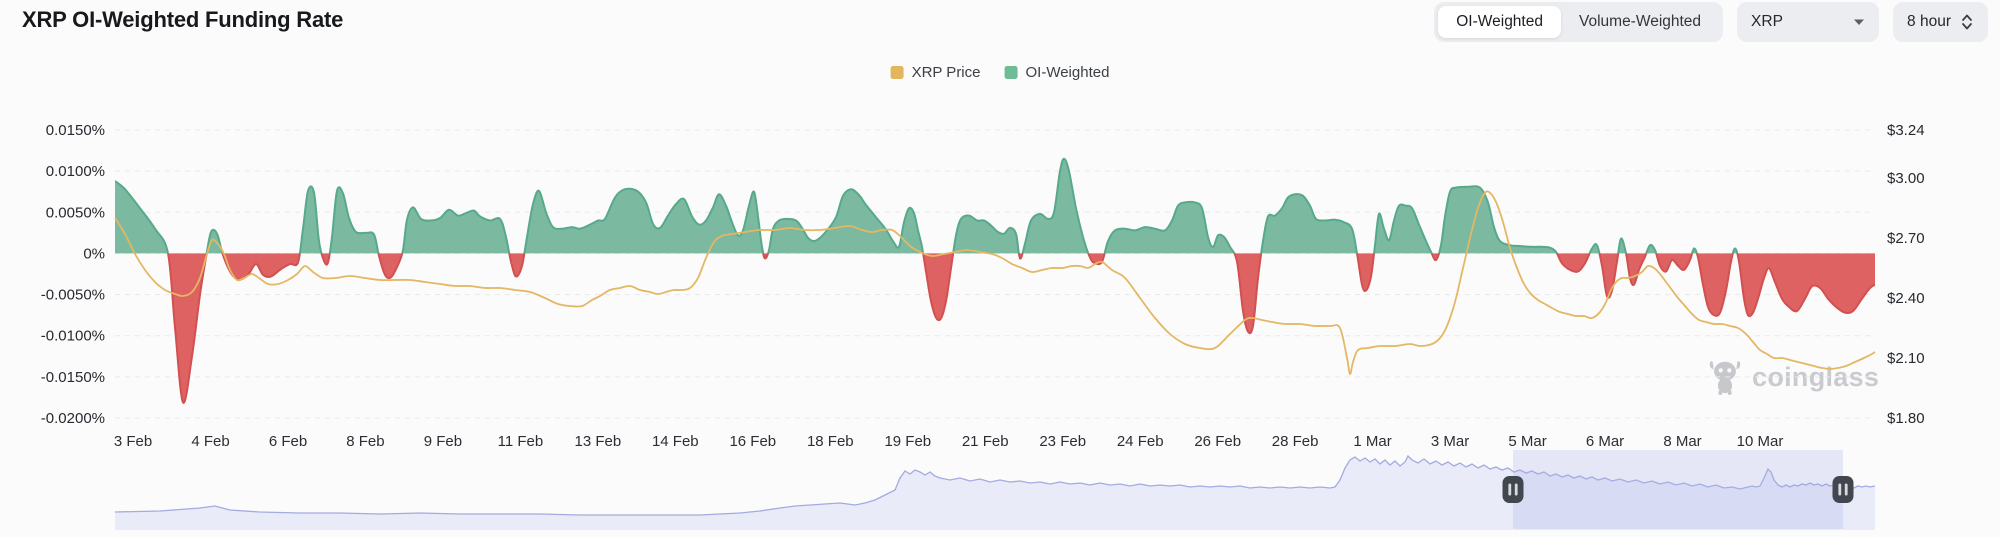 This screenshot has height=537, width=2000. I want to click on page-title: XRP OI-Weighted Funding Rate, so click(183, 19).